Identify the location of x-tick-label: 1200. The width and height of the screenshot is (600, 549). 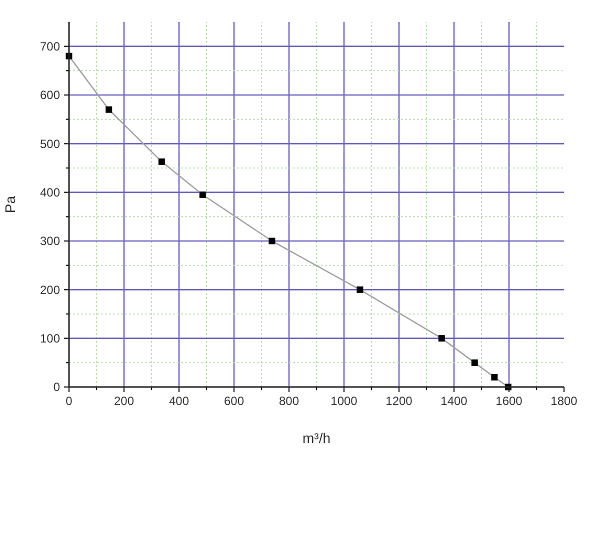
(399, 401).